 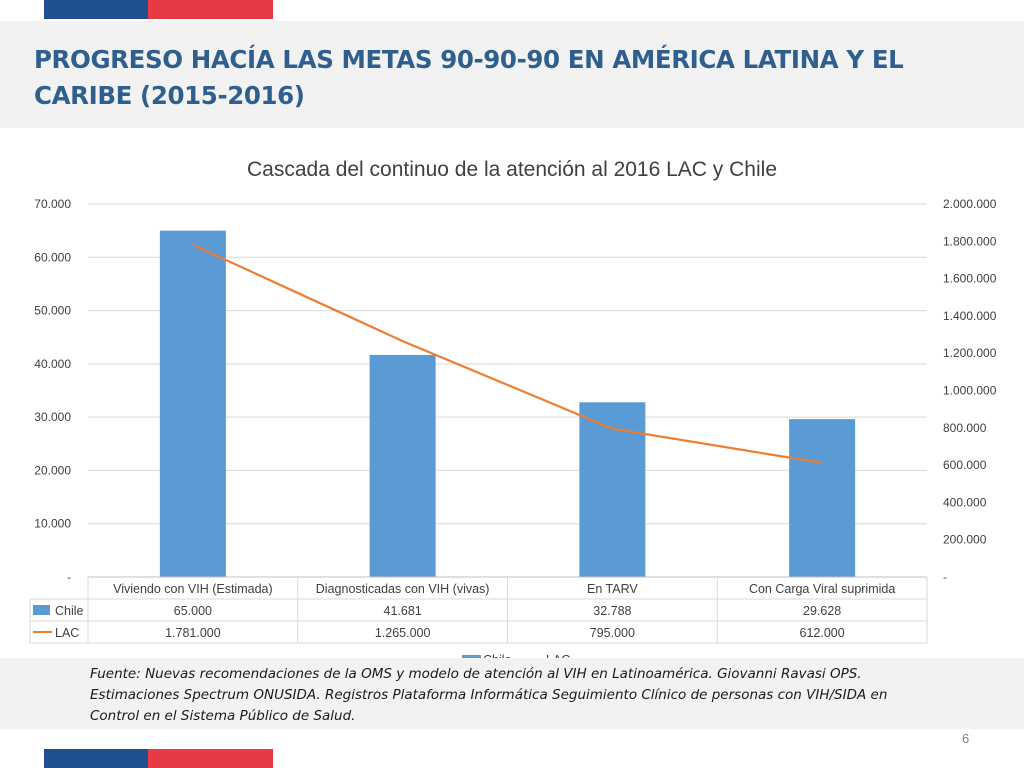 What do you see at coordinates (822, 589) in the screenshot?
I see `table-category-label: Con Carga Viral suprimida` at bounding box center [822, 589].